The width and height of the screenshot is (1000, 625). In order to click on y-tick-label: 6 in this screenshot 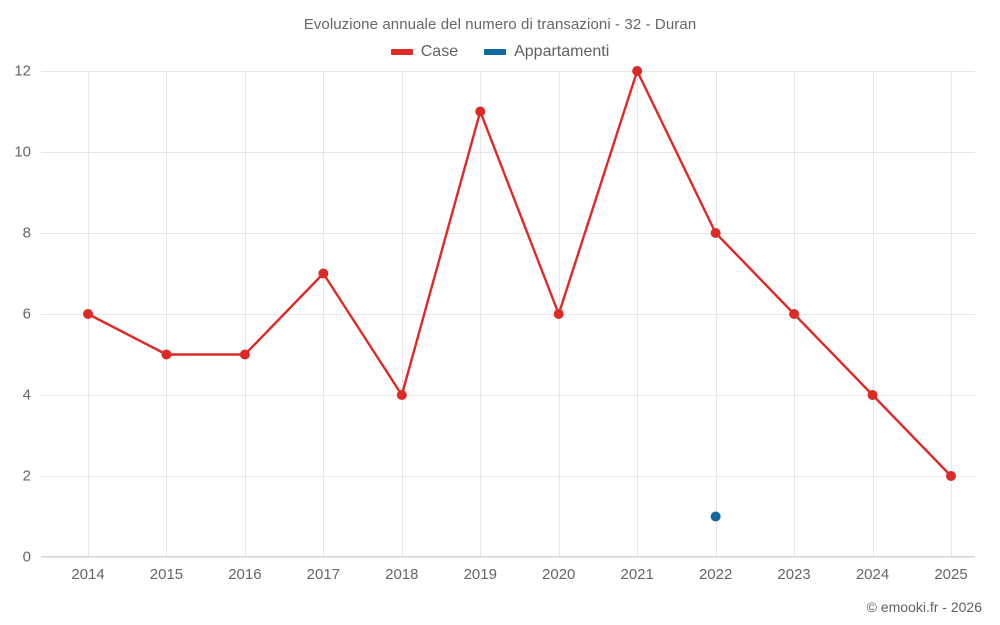, I will do `click(26, 314)`.